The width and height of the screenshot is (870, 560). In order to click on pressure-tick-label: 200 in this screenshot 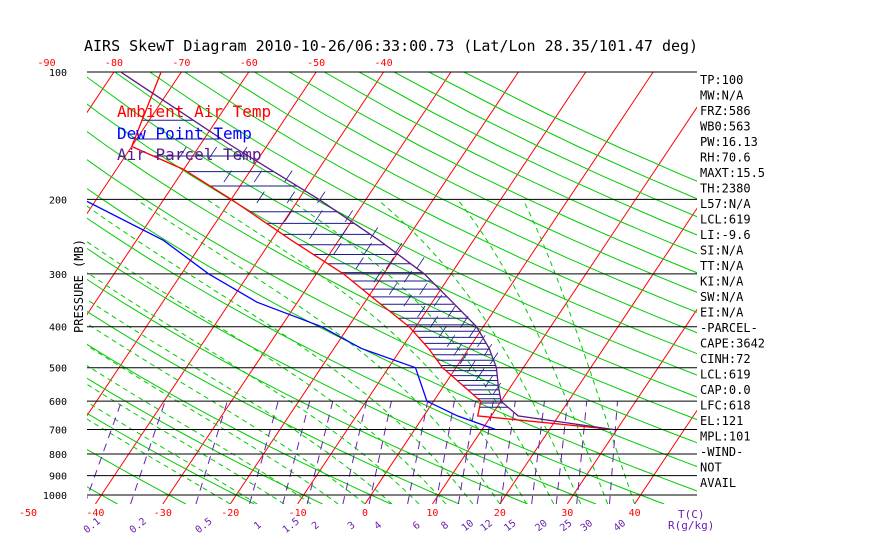, I will do `click(58, 200)`.